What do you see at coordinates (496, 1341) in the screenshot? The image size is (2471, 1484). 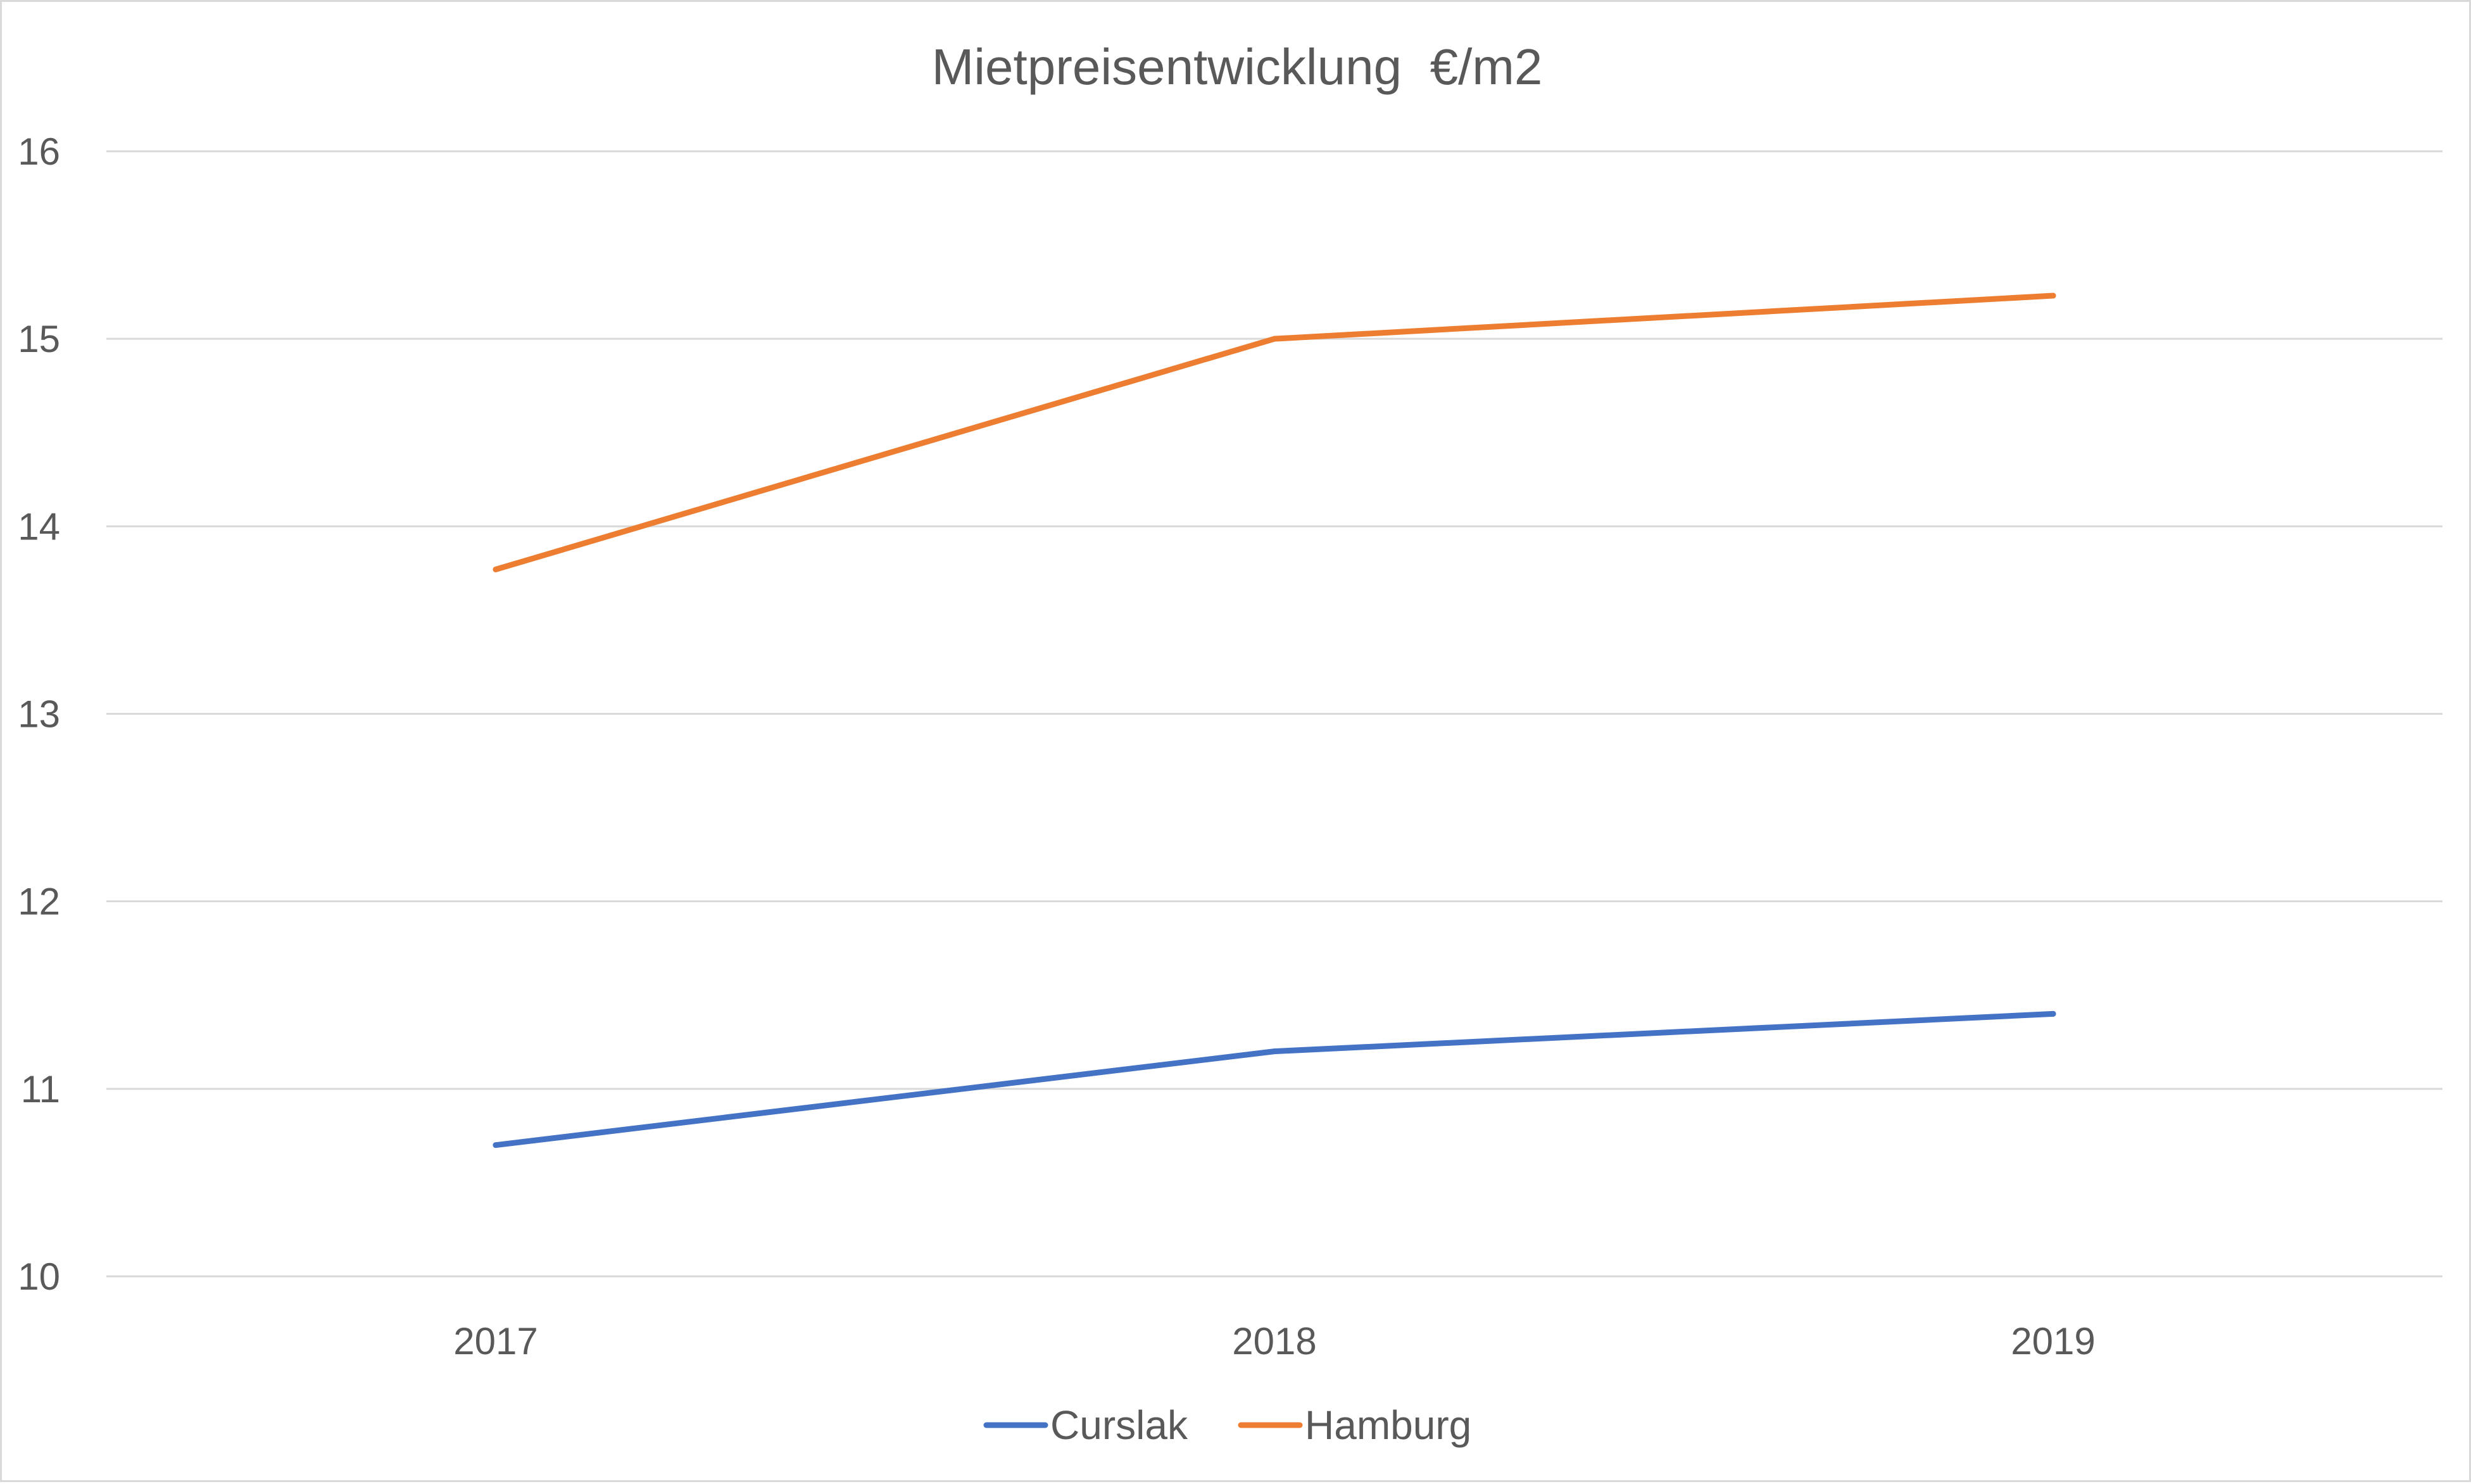 I see `x-tick-label: 2017` at bounding box center [496, 1341].